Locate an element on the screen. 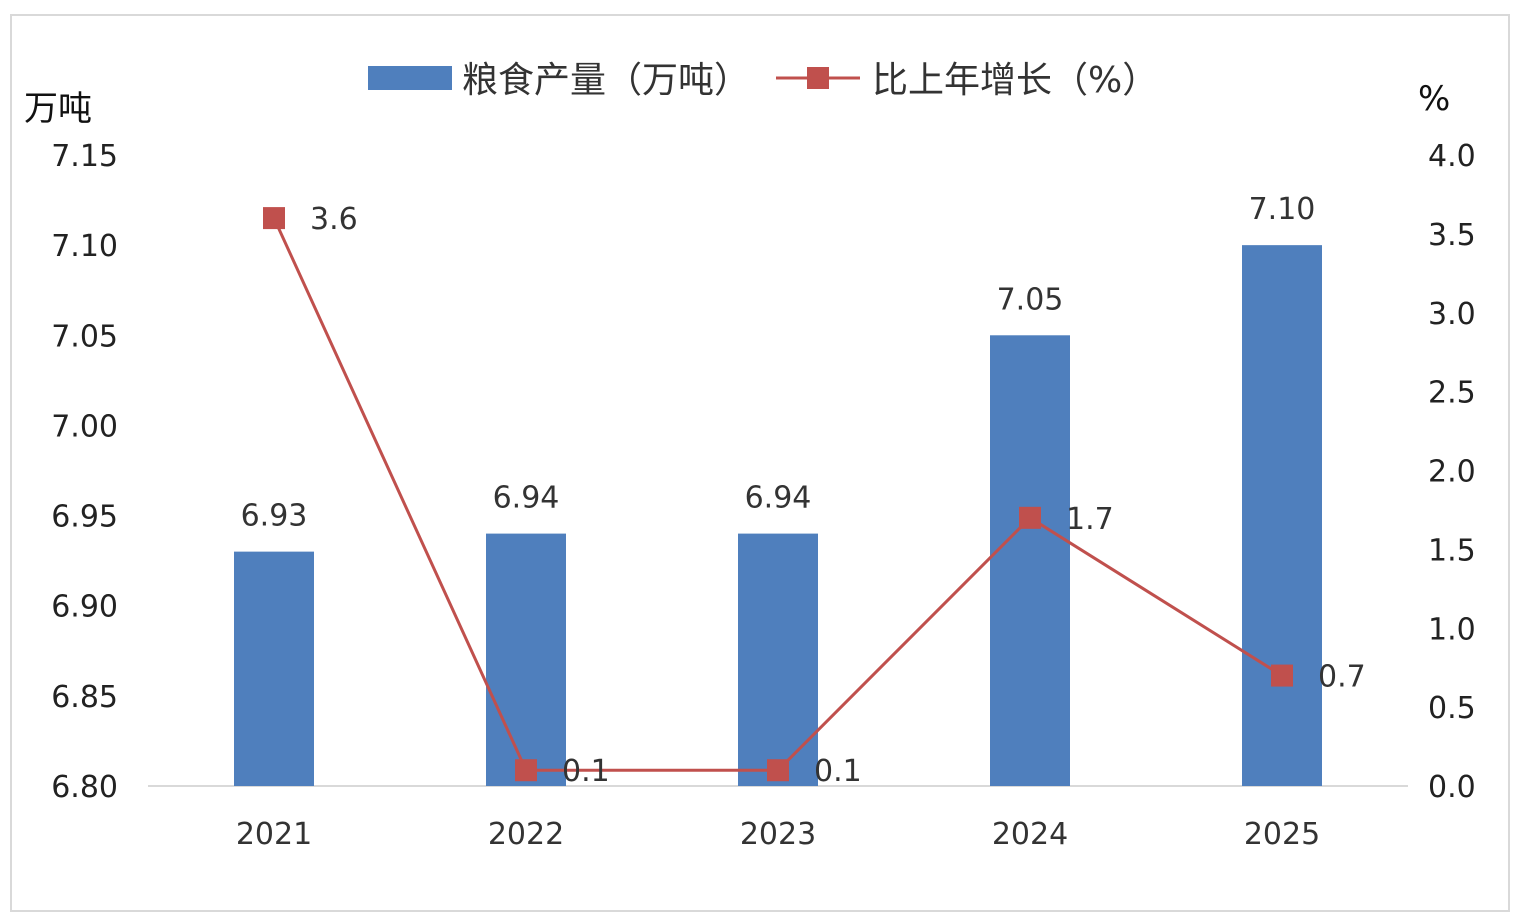 This screenshot has width=1515, height=917. x-tick-label: 2021 is located at coordinates (274, 834).